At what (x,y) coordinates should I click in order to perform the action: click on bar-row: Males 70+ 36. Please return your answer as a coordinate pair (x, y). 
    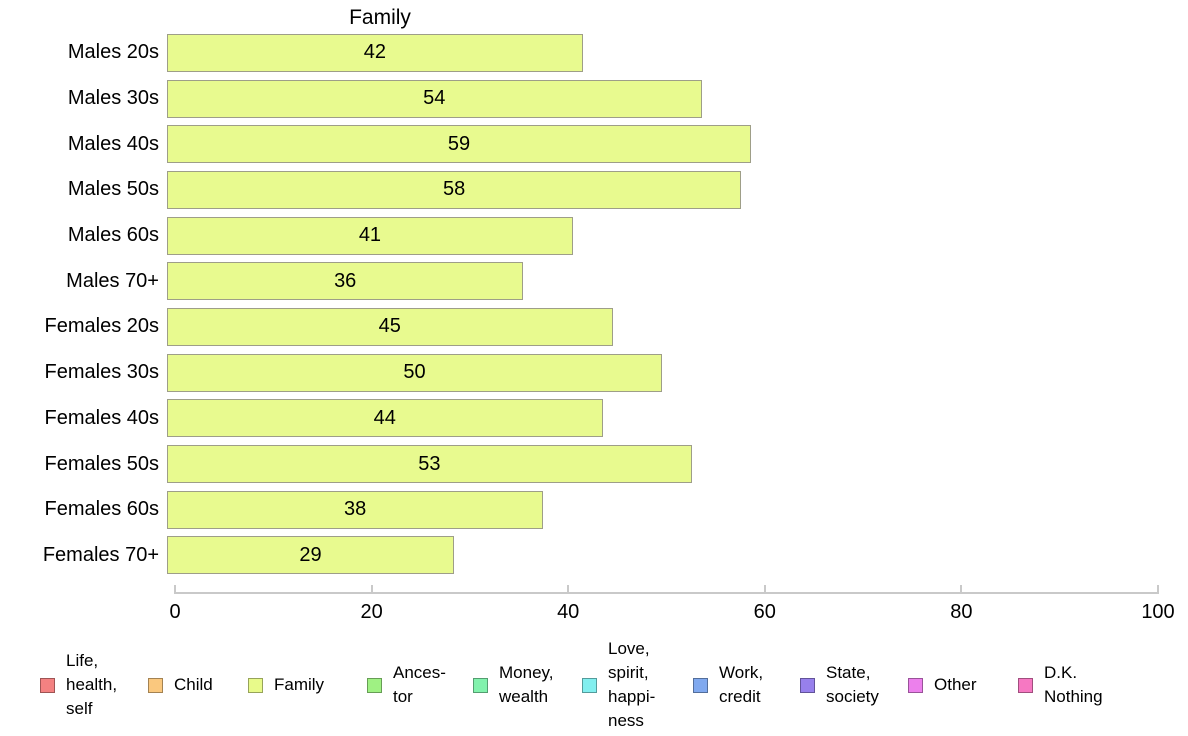
    Looking at the image, I should click on (578, 281).